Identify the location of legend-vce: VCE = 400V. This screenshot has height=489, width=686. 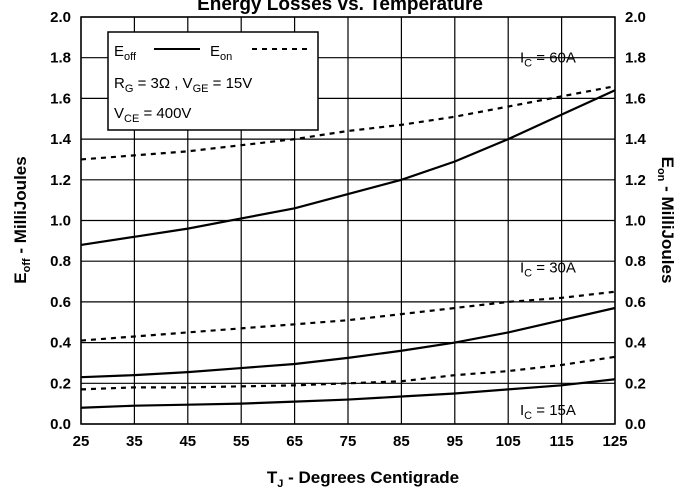
(152, 115).